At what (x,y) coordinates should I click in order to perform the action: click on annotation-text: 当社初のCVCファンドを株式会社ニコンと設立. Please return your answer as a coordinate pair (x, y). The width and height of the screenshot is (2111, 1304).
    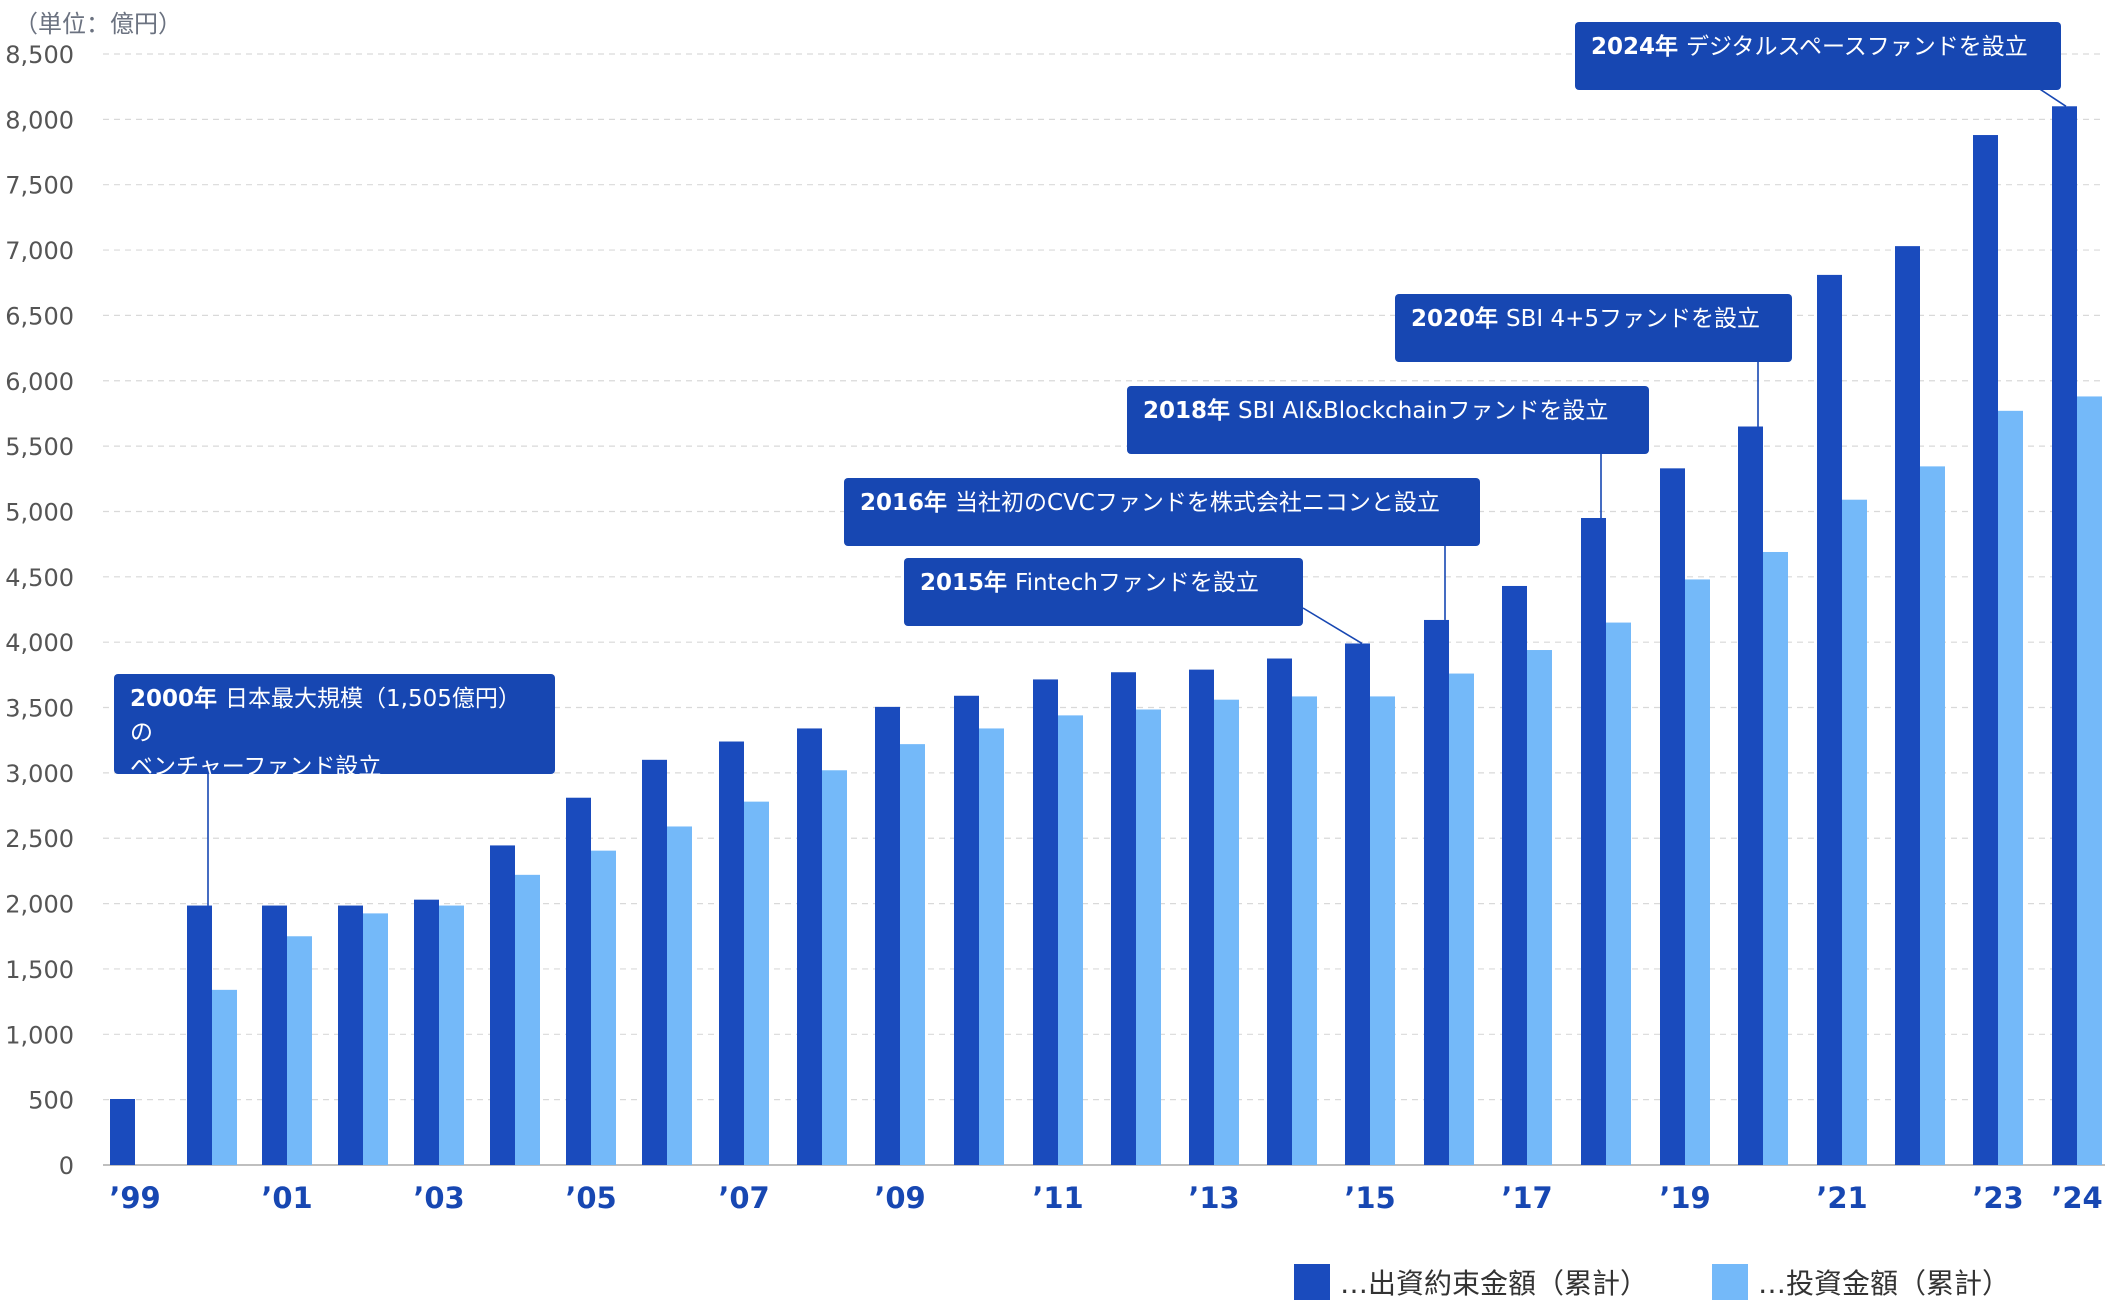
    Looking at the image, I should click on (1197, 503).